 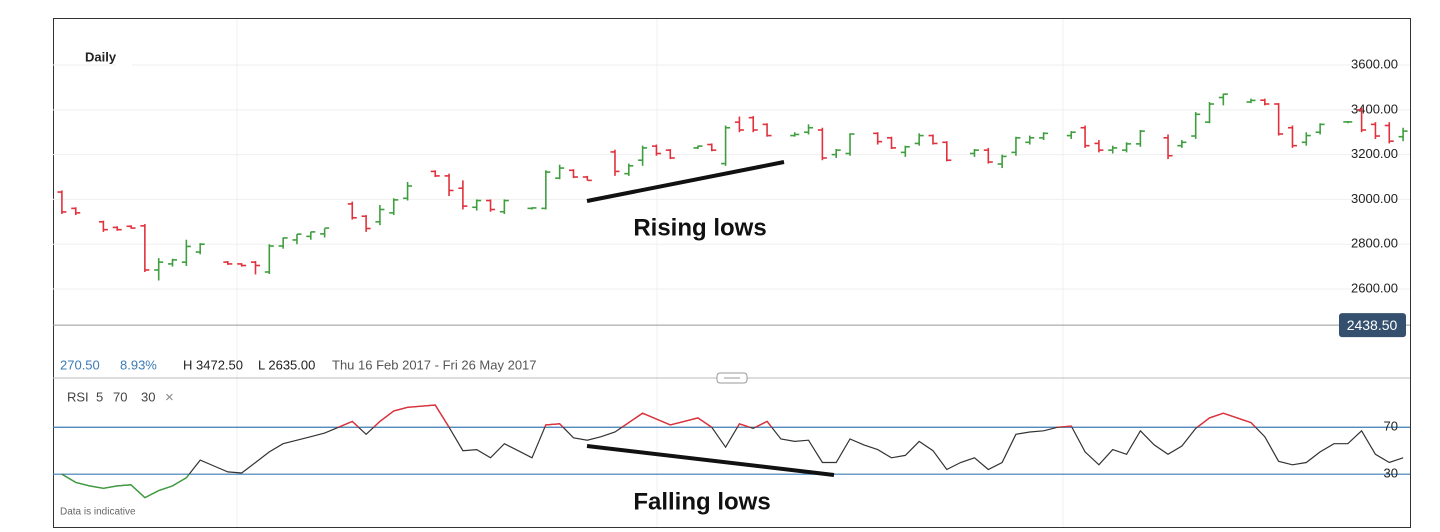 What do you see at coordinates (1374, 287) in the screenshot?
I see `y-tick-label: 2600.00` at bounding box center [1374, 287].